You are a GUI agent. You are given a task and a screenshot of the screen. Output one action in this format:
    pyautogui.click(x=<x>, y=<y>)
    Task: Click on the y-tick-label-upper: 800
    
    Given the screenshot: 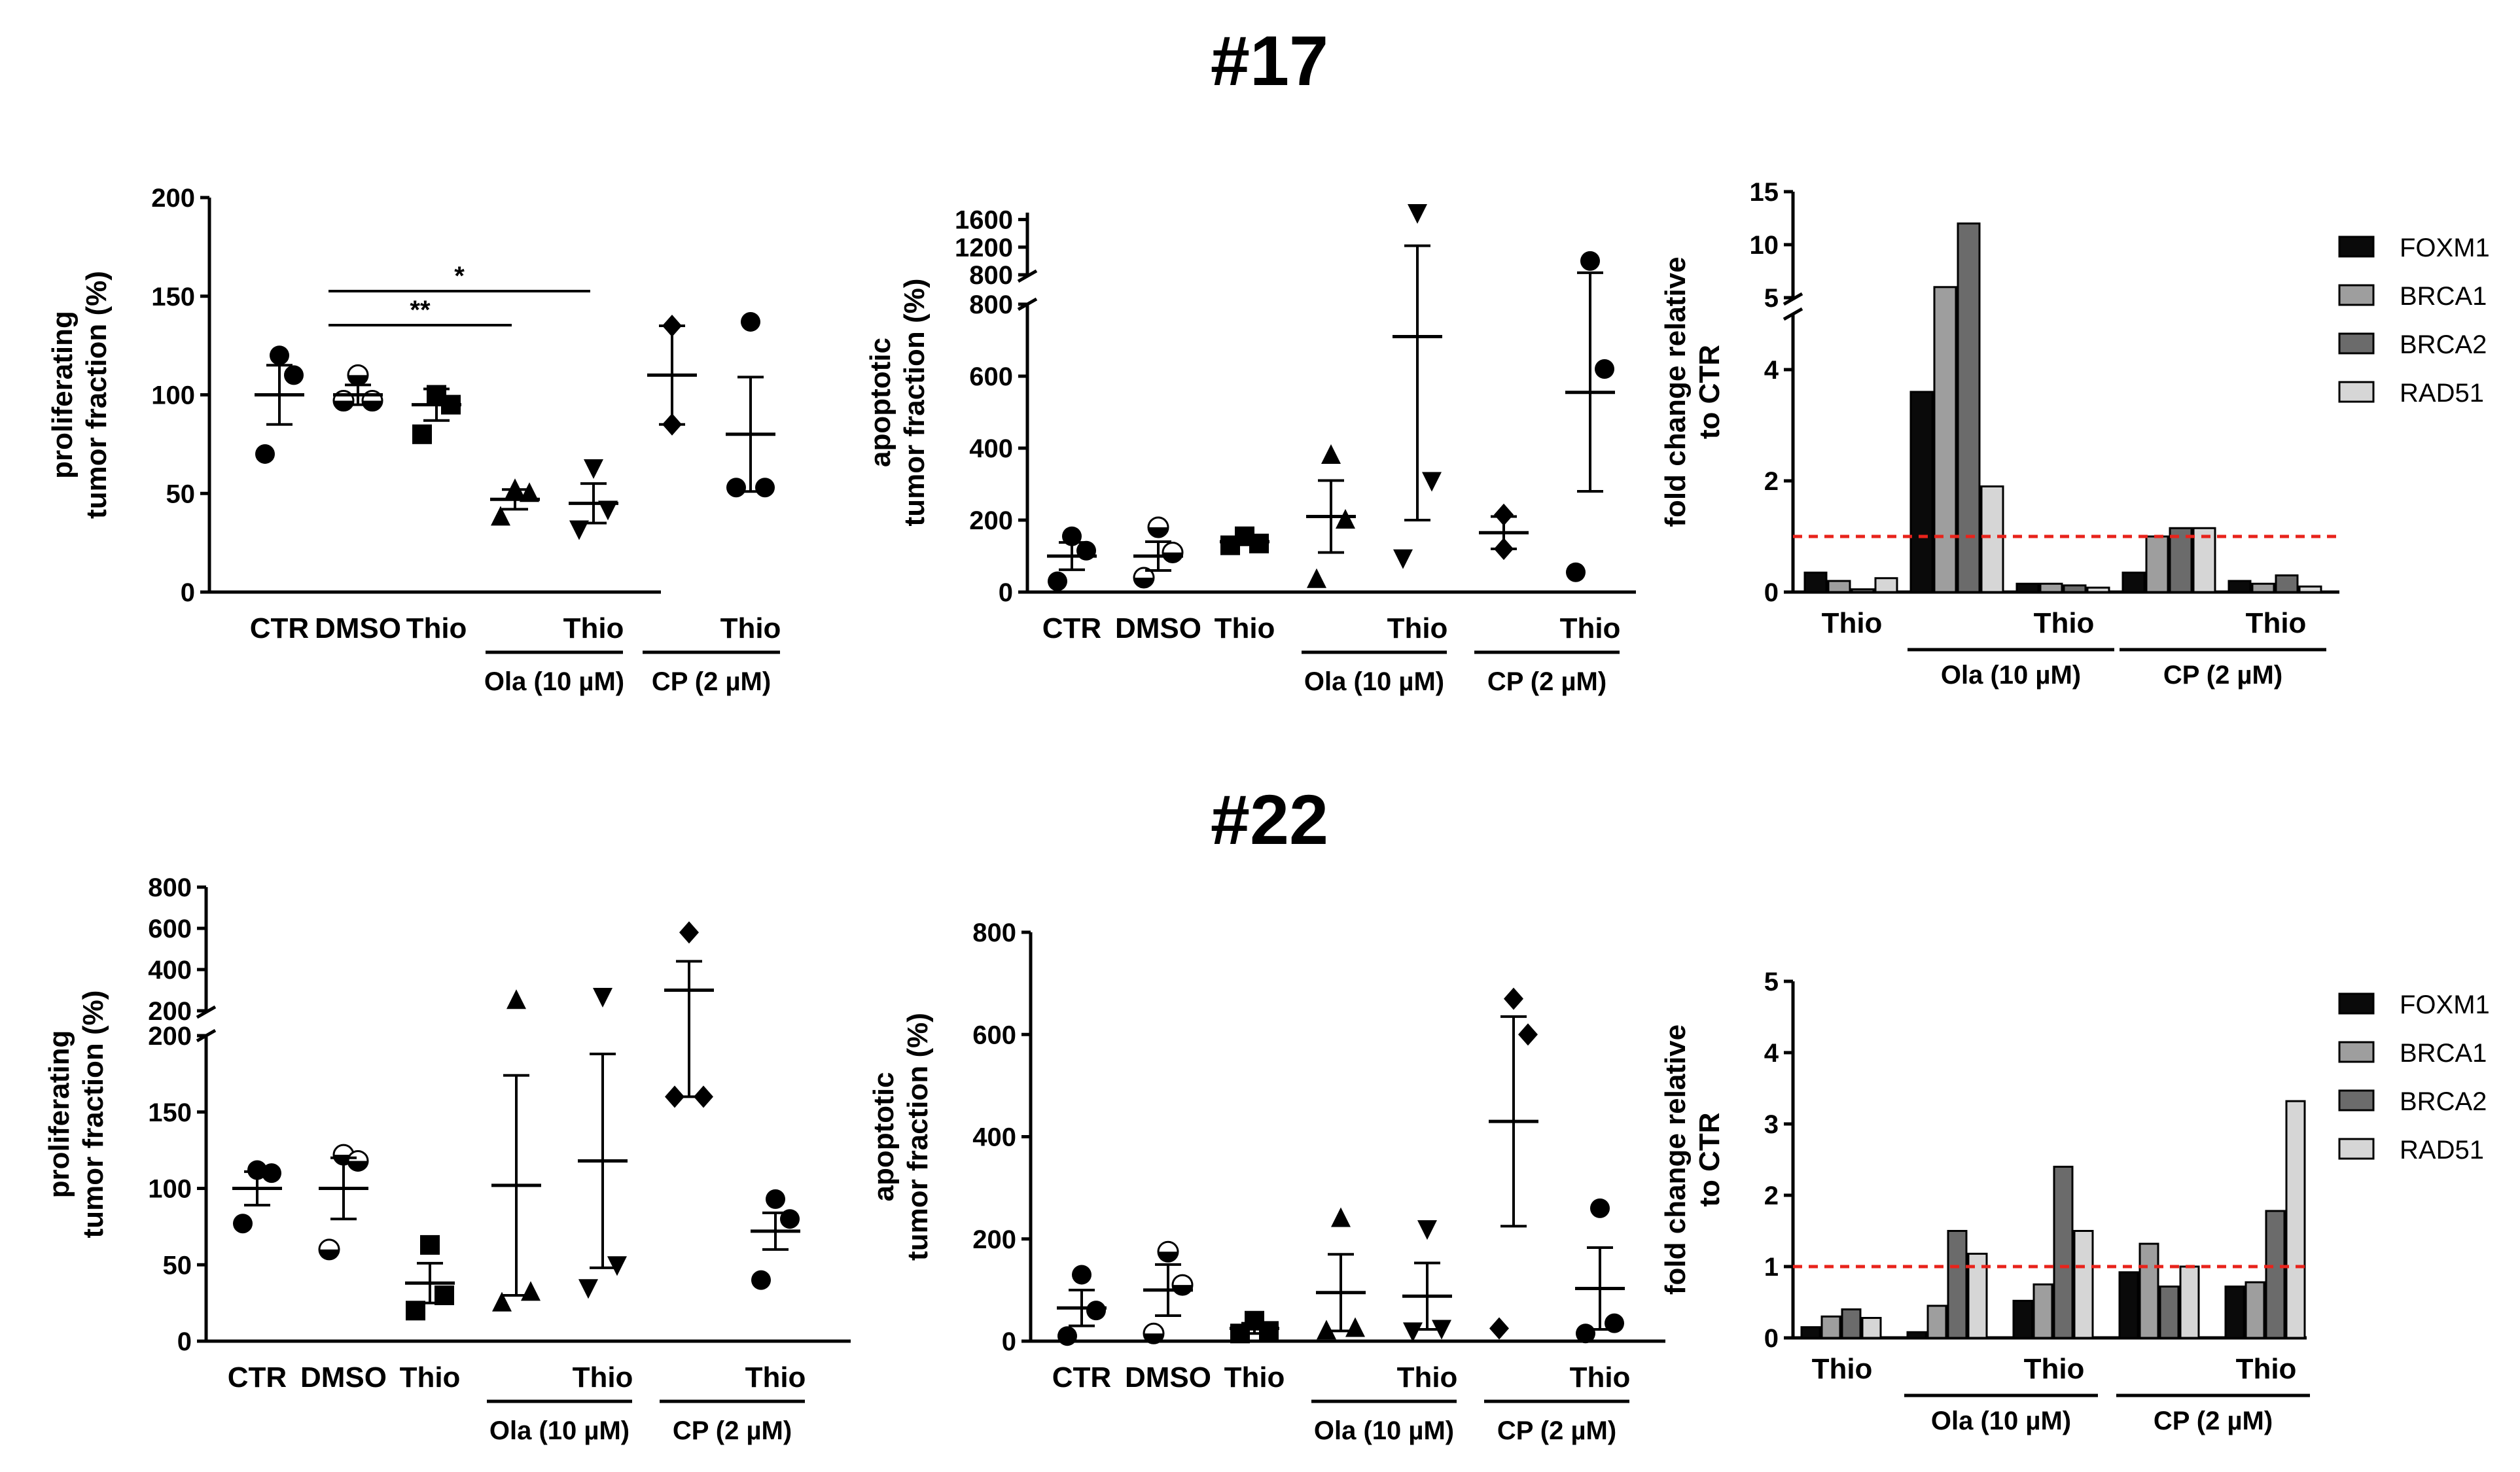 What is the action you would take?
    pyautogui.click(x=170, y=887)
    